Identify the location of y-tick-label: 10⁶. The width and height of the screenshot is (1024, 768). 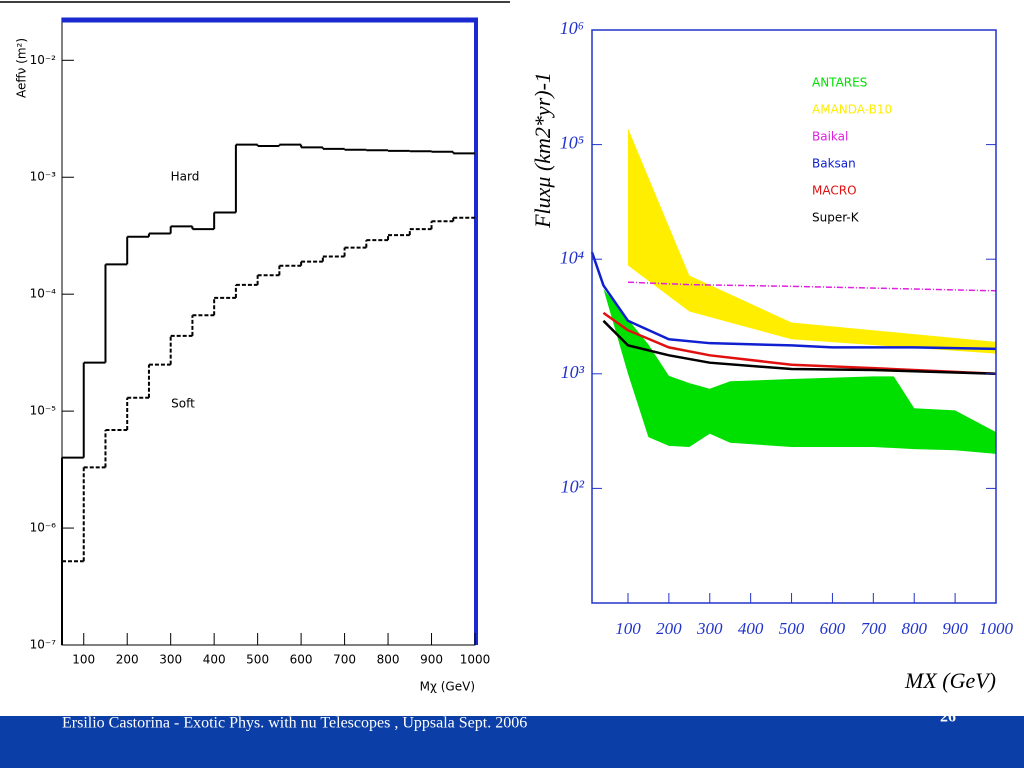
(572, 28).